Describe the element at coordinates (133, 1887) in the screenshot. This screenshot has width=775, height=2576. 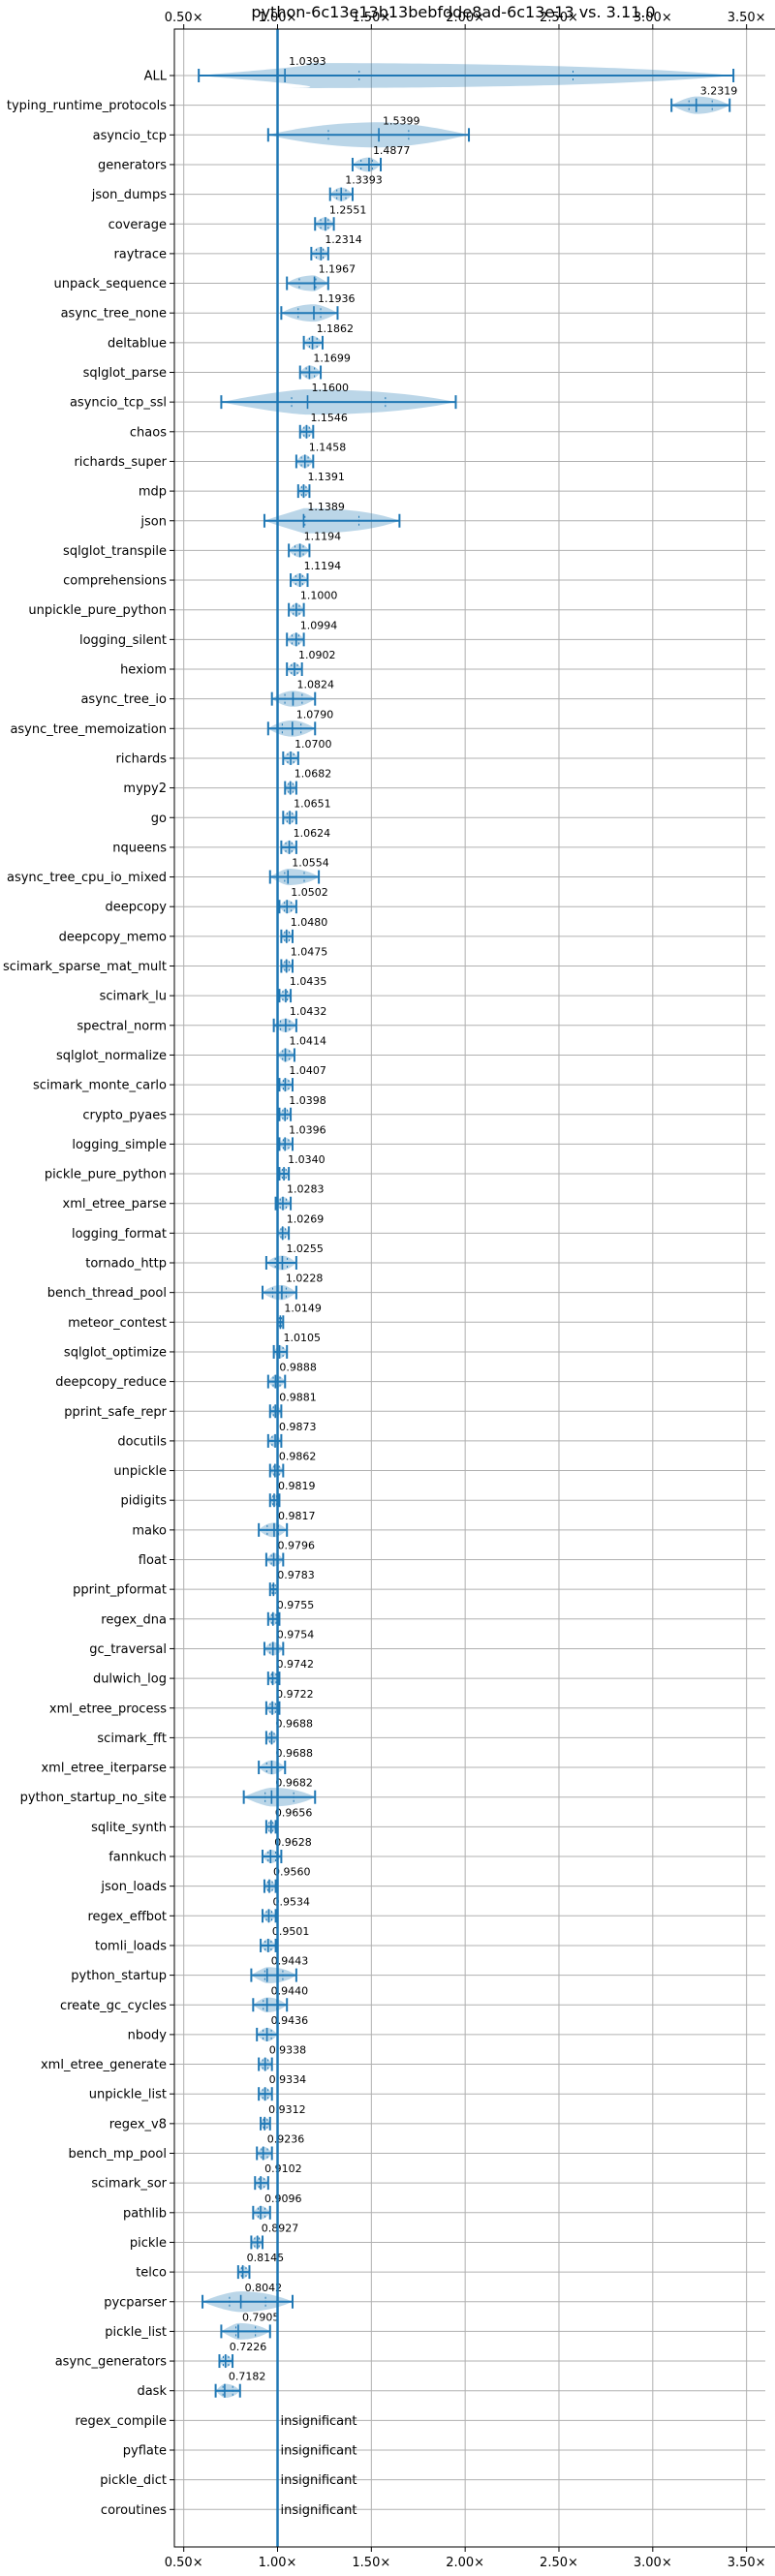
I see `benchmark-label: json_loads` at that location.